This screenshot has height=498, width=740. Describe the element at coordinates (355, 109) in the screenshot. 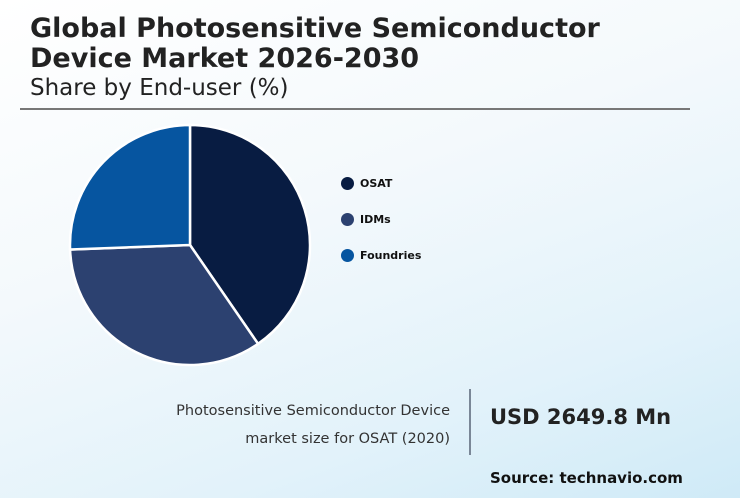

I see `header-divider` at that location.